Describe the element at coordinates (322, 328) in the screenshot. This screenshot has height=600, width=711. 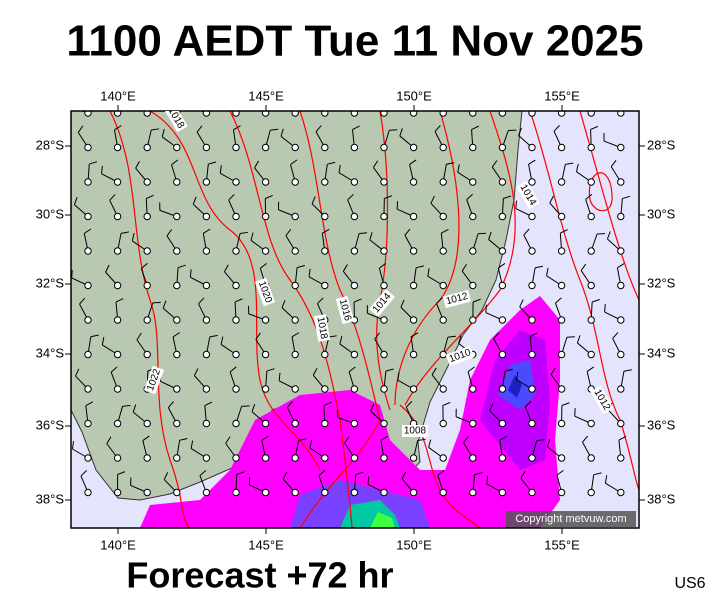
I see `isobar-label: 1018` at that location.